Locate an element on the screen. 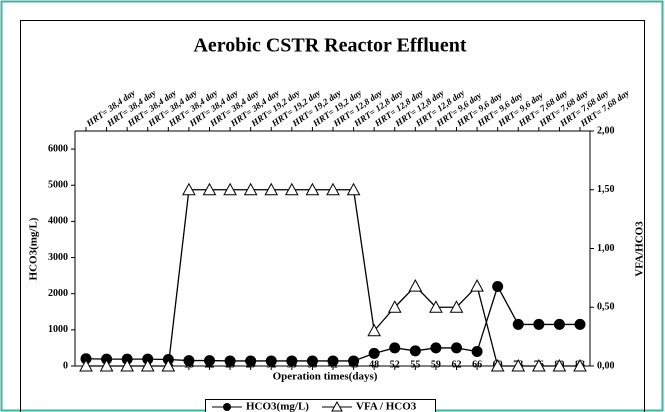 The width and height of the screenshot is (665, 412). legend is located at coordinates (320, 405).